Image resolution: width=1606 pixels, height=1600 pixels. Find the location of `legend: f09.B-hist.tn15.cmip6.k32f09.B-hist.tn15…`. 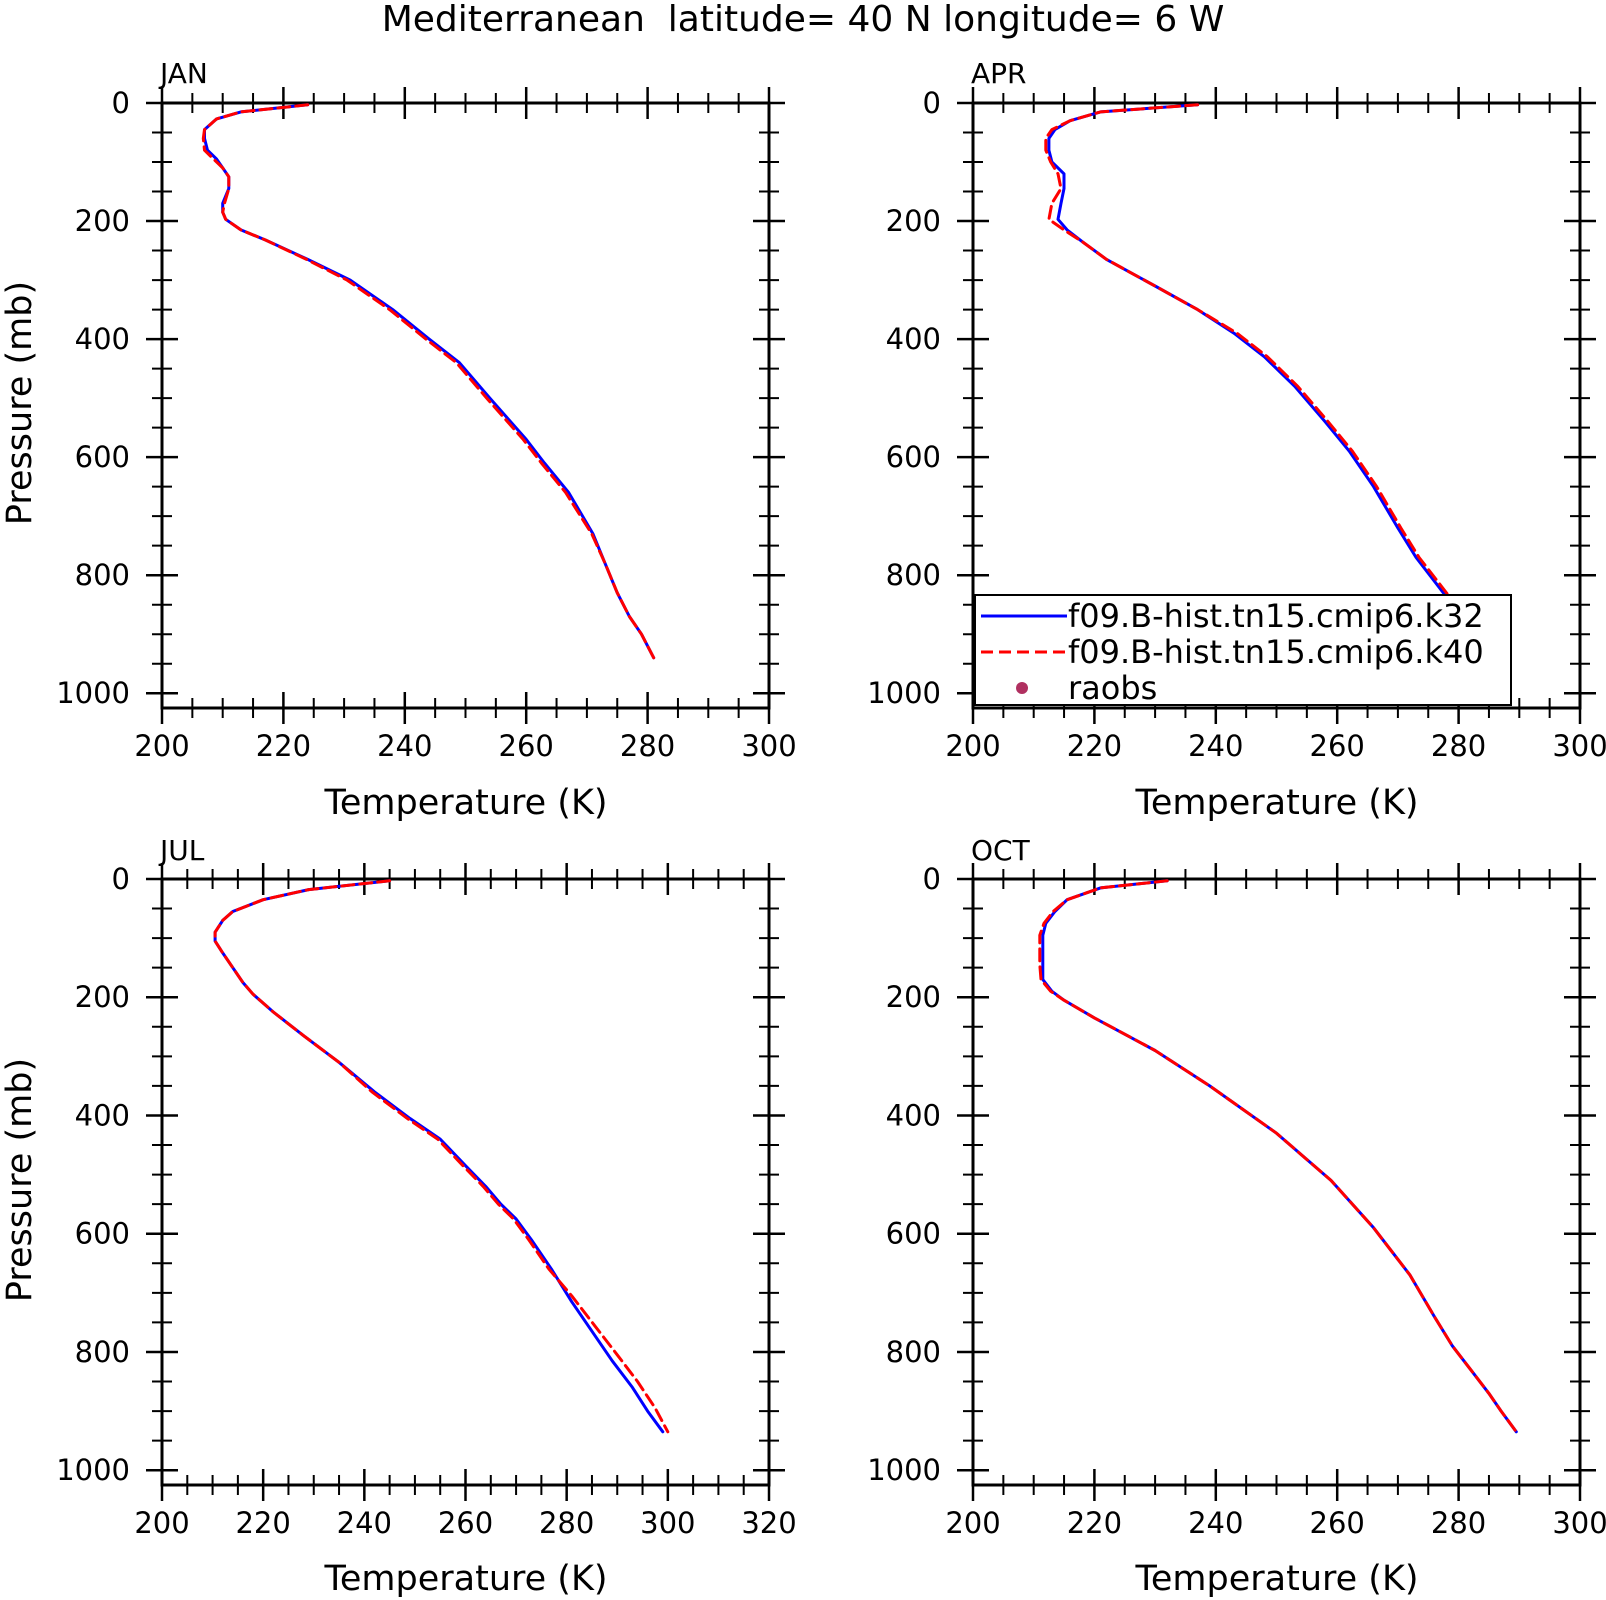

legend: f09.B-hist.tn15.cmip6.k32f09.B-hist.tn15… is located at coordinates (1243, 650).